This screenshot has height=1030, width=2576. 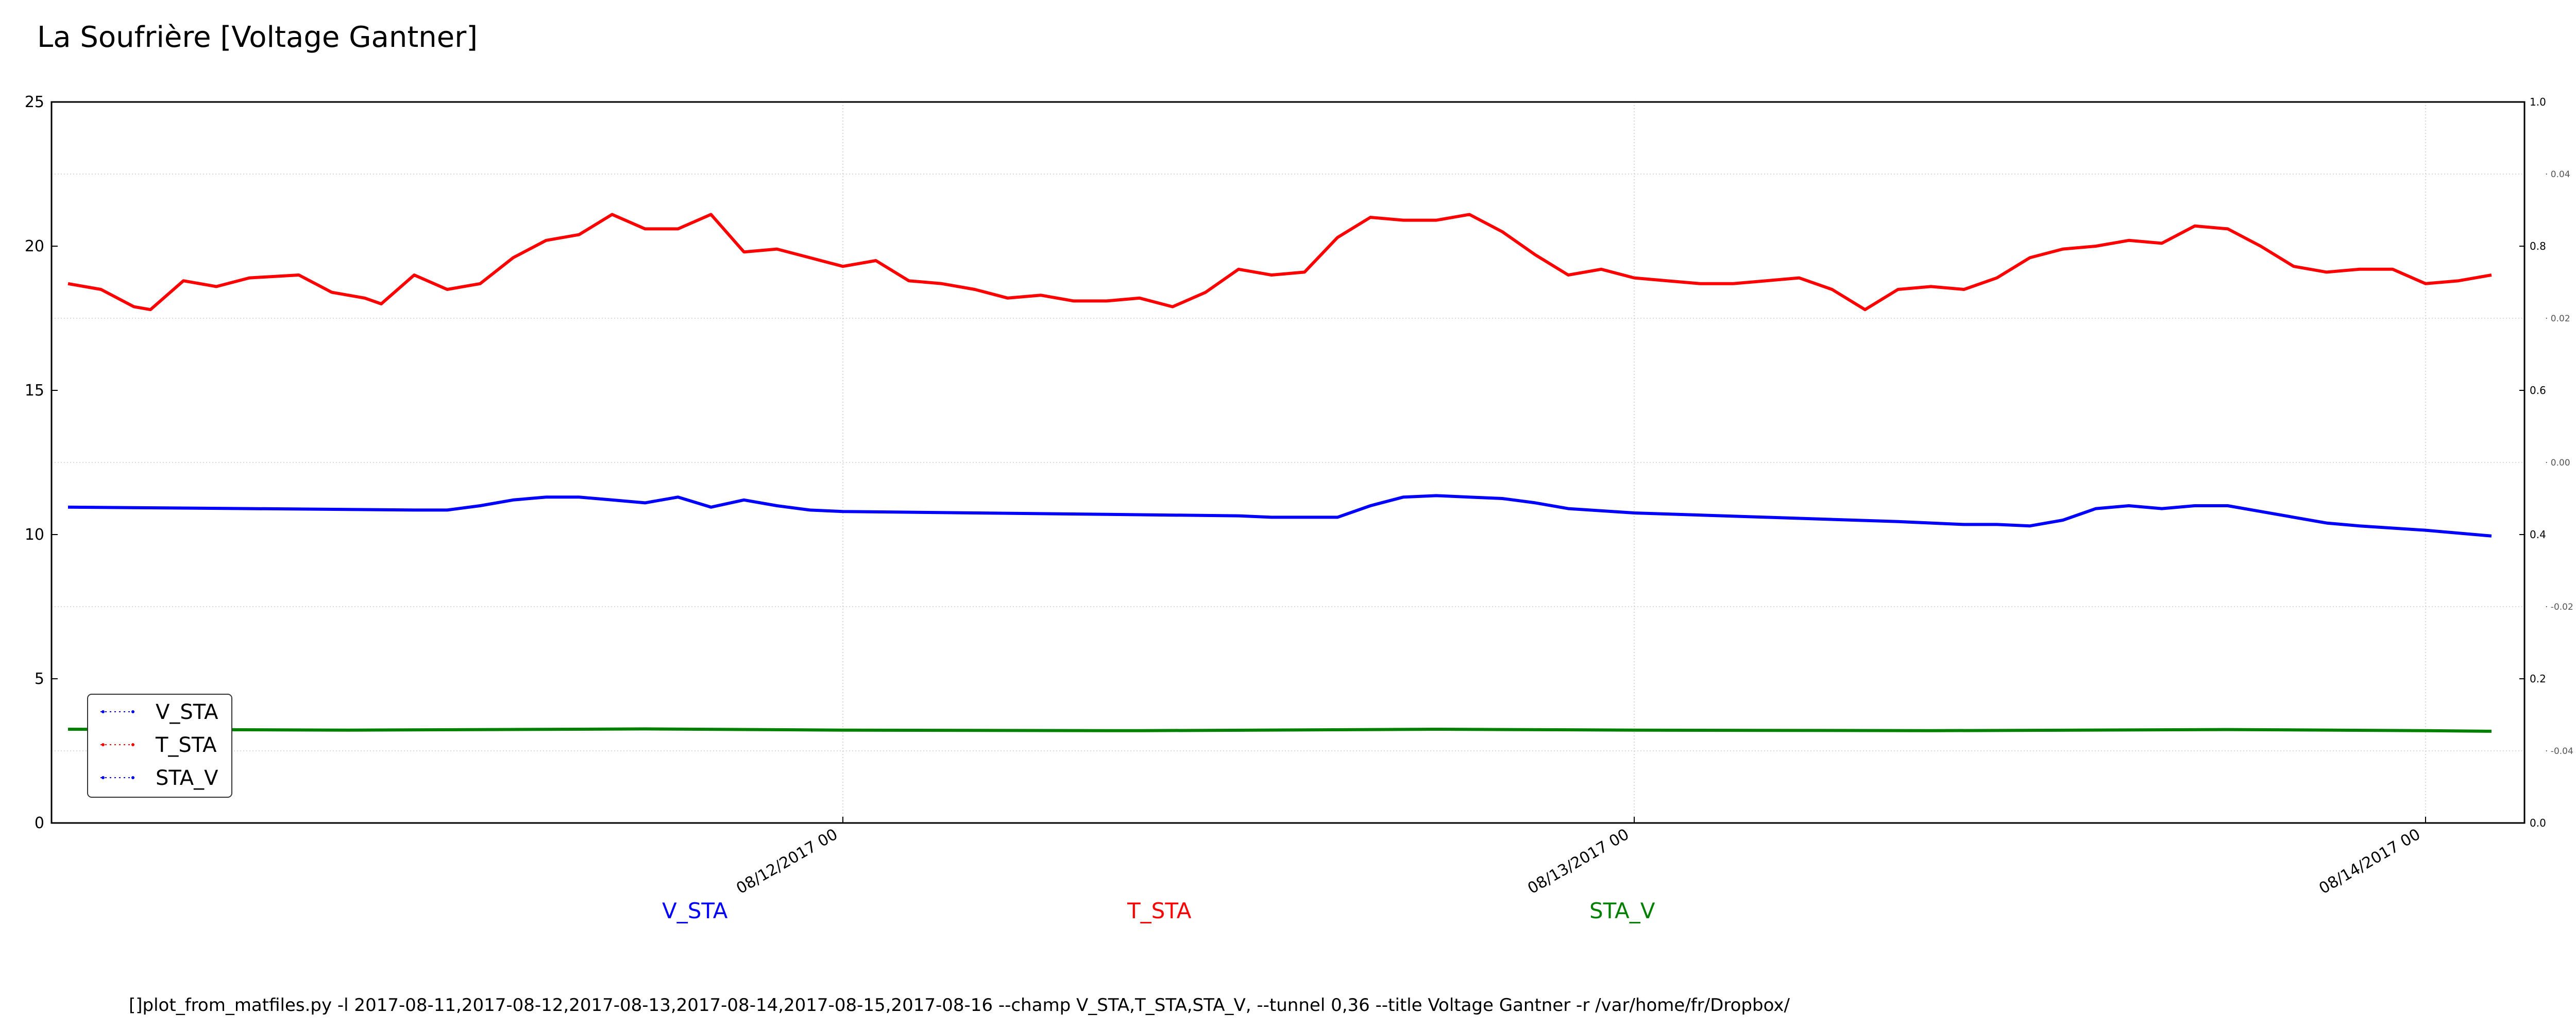 What do you see at coordinates (787, 862) in the screenshot?
I see `x-tick-label: 08/12/2017 00` at bounding box center [787, 862].